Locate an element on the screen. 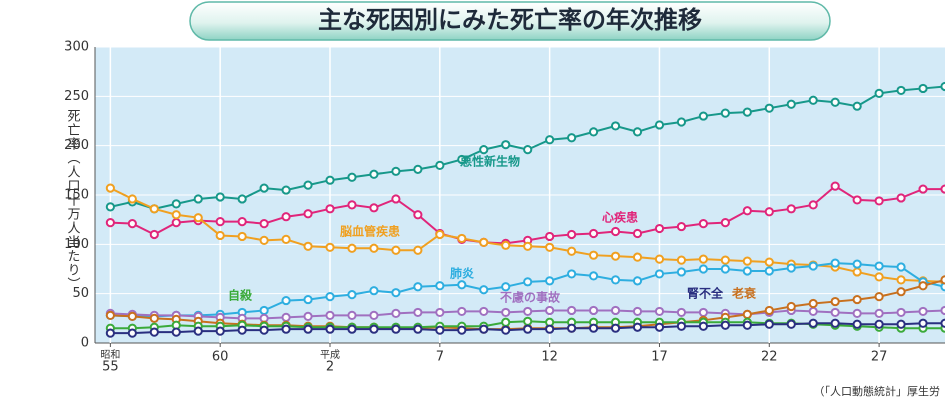 This screenshot has width=945, height=414. chart-title: 主な死因別にみた死亡率の年次推移 is located at coordinates (510, 20).